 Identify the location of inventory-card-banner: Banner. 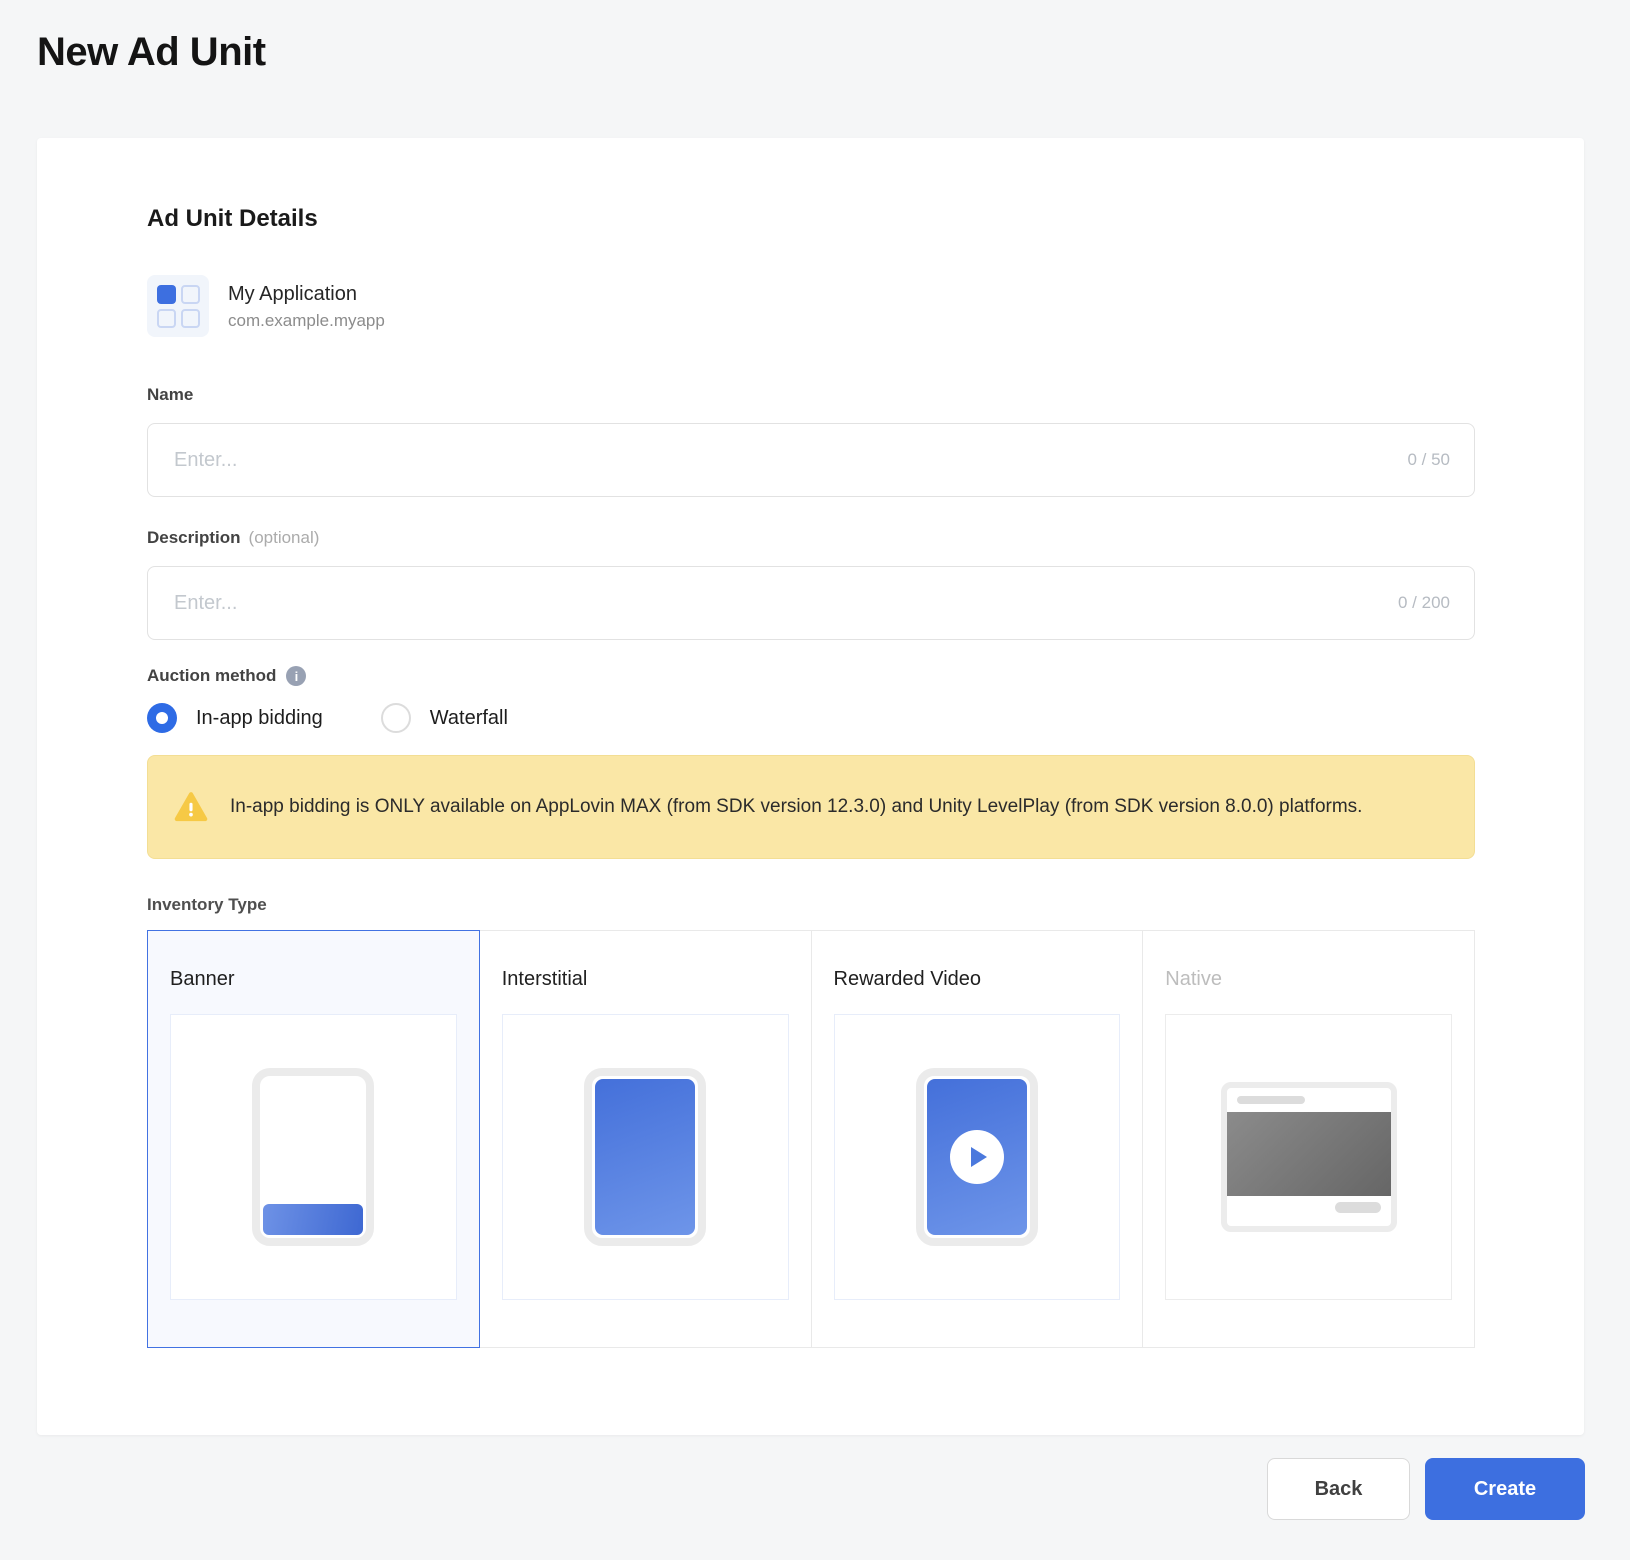
(313, 1139).